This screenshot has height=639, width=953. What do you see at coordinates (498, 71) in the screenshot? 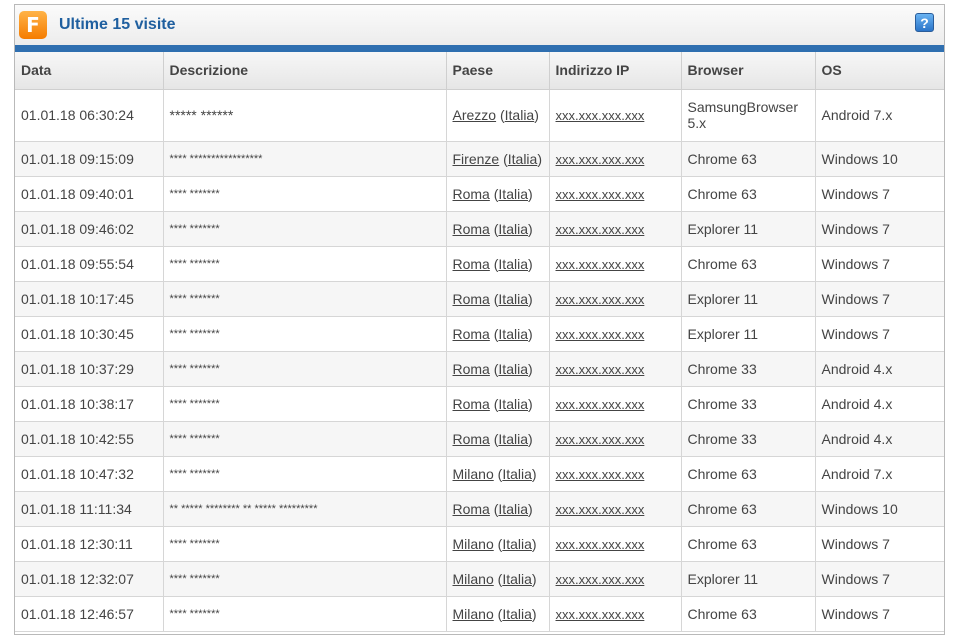
I see `column-header-paese: Paese` at bounding box center [498, 71].